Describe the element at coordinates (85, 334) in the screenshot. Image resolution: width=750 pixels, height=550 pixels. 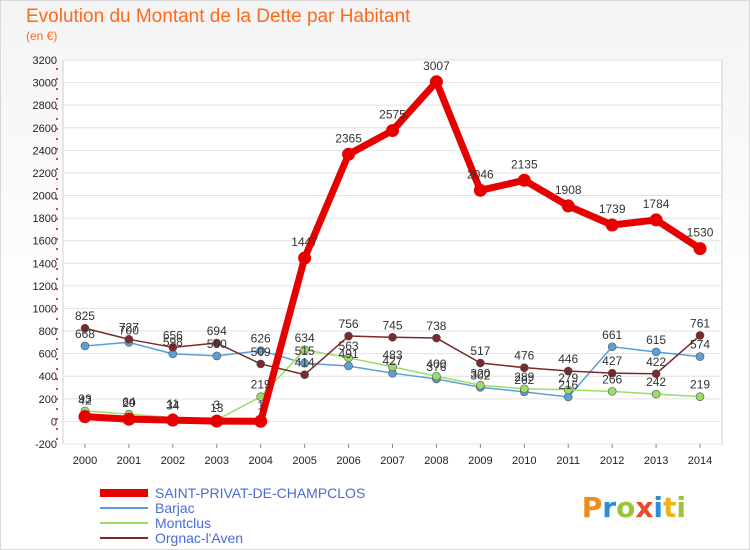
I see `data-label: 668` at that location.